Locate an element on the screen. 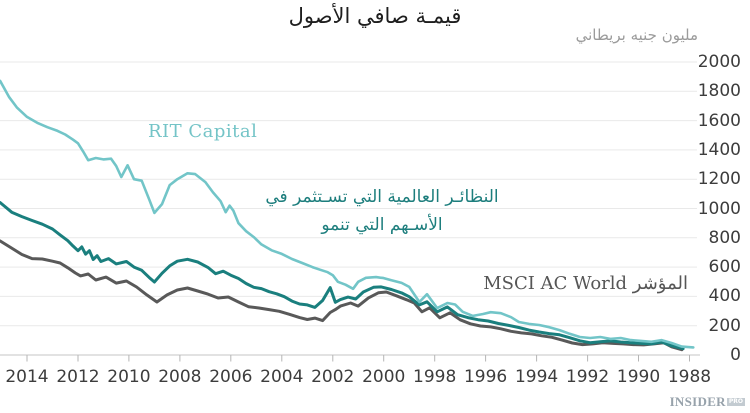 The height and width of the screenshot is (413, 750). y-axis-label-1200: 1200 is located at coordinates (719, 179).